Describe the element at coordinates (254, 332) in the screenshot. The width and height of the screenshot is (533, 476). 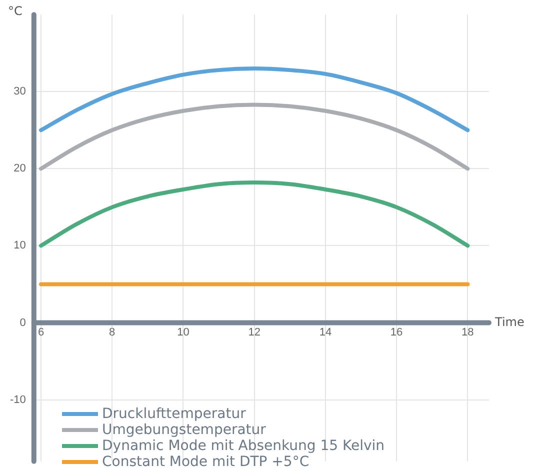
I see `x-tick-label: 12` at that location.